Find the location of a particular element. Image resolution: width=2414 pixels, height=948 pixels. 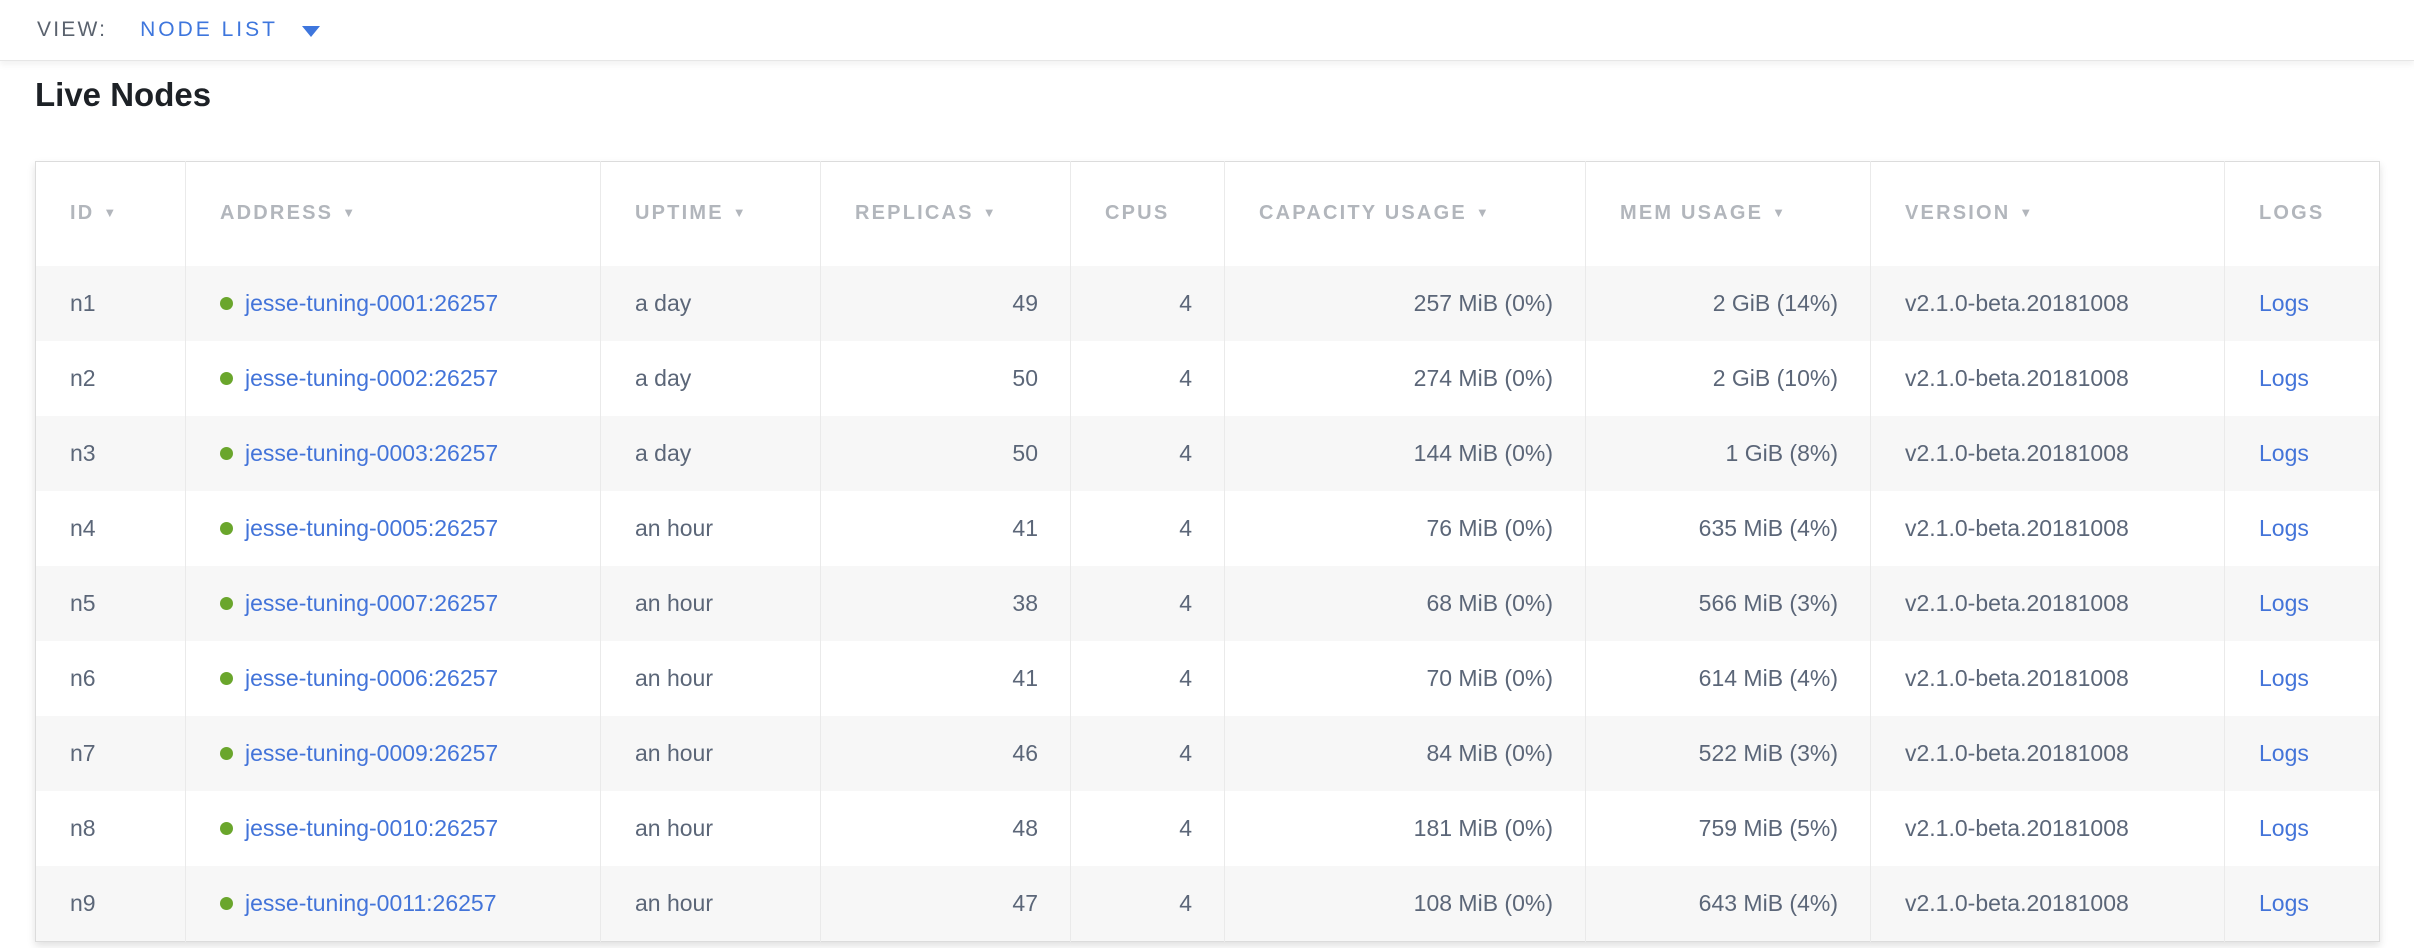

column-header-label: ADDRESS is located at coordinates (277, 213).